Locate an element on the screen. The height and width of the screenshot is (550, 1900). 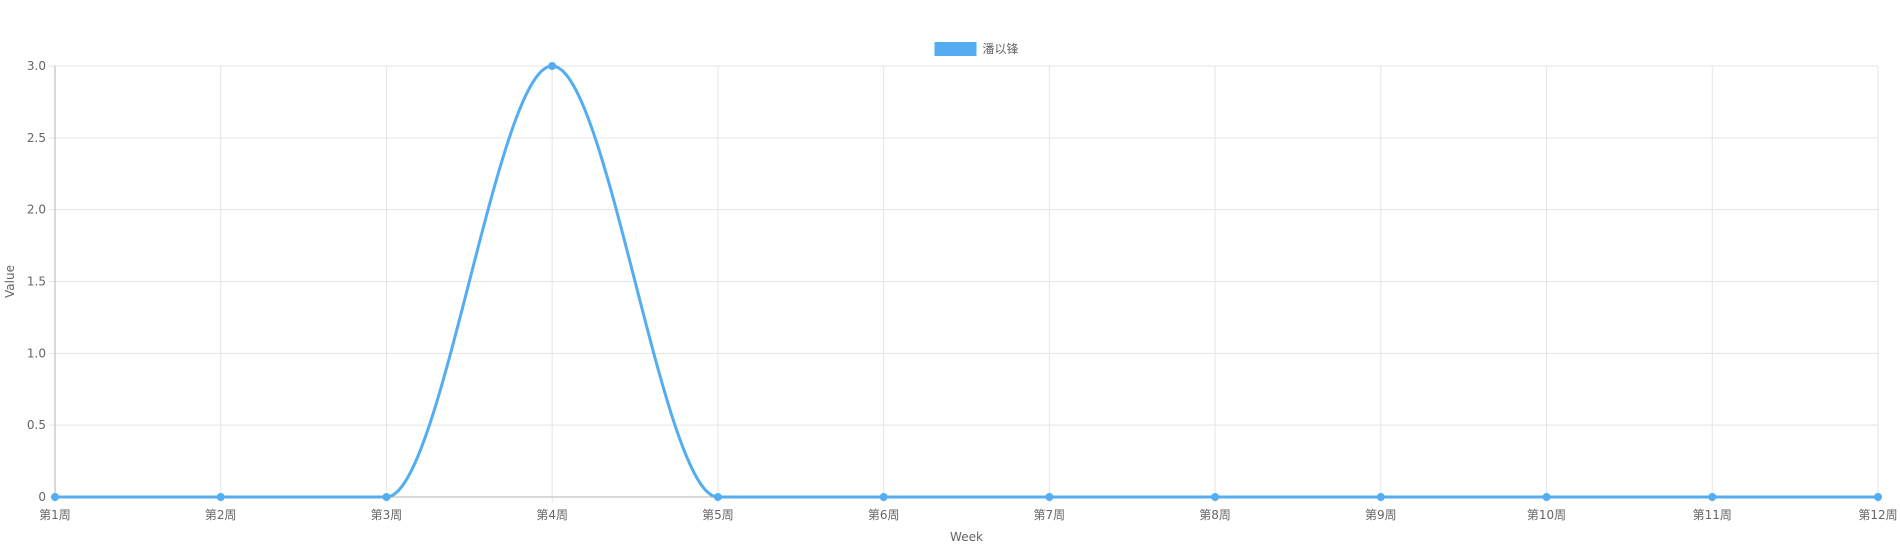
x-tick-label: 第5周 is located at coordinates (718, 515).